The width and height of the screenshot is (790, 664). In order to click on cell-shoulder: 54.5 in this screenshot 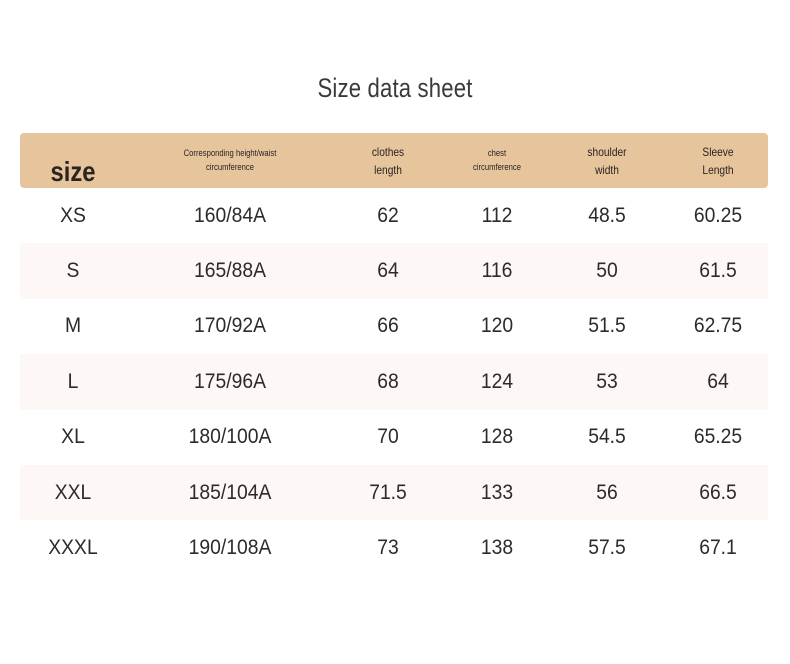, I will do `click(607, 437)`.